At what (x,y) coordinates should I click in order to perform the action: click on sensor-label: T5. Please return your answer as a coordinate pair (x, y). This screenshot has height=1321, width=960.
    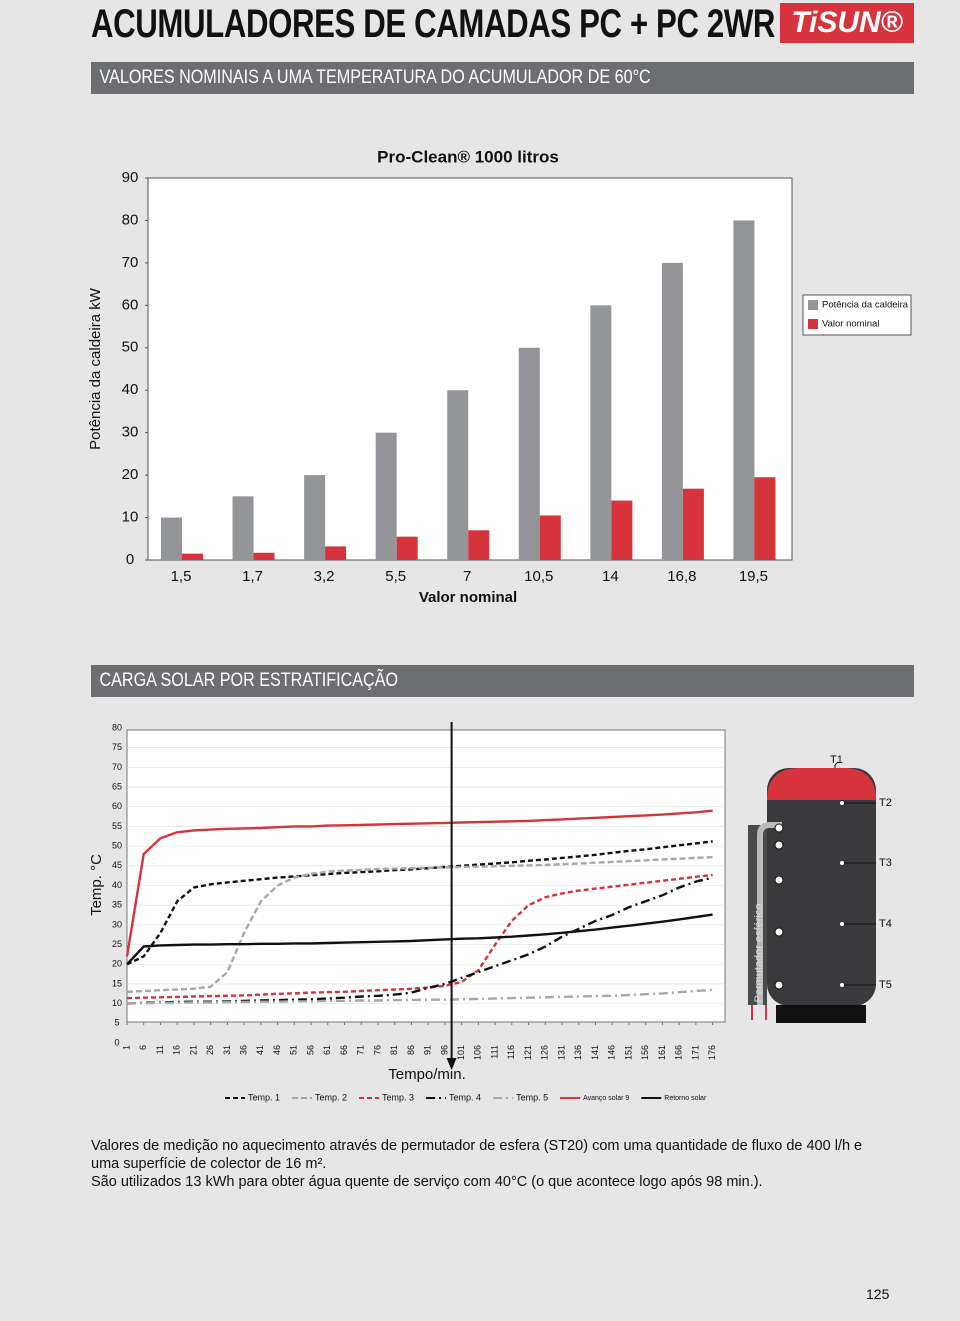
    Looking at the image, I should click on (885, 985).